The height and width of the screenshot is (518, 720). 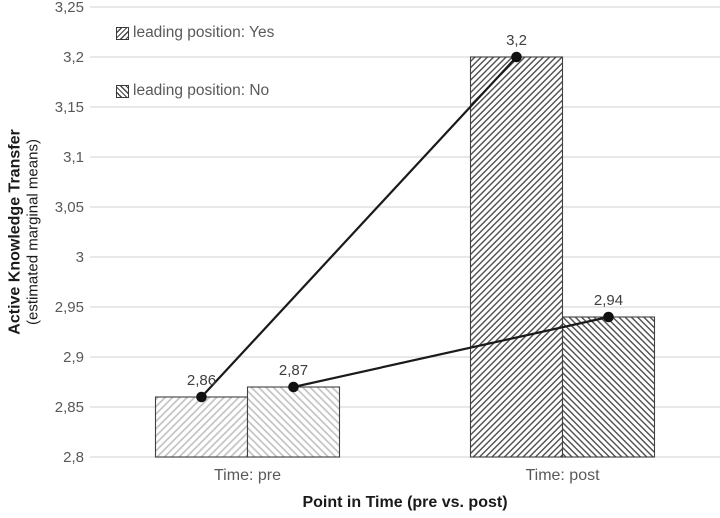 I want to click on x-category-label: Time: pre, so click(x=247, y=475).